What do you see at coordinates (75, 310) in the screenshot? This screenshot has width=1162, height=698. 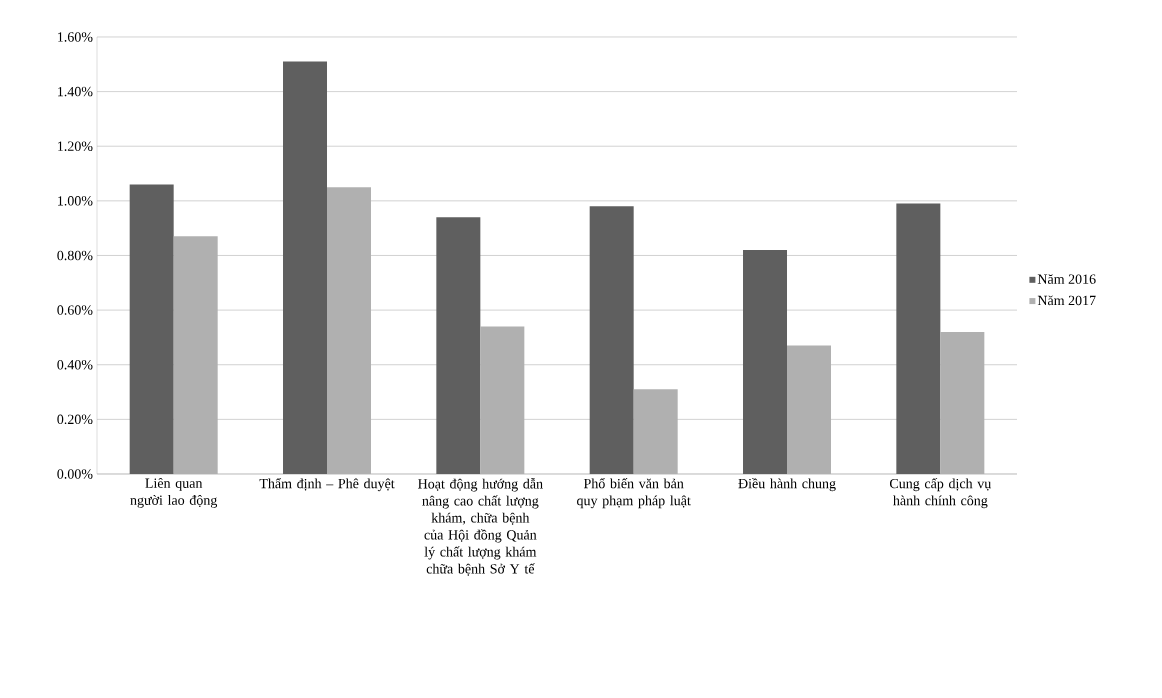 I see `y-tick-label: 0.60%` at bounding box center [75, 310].